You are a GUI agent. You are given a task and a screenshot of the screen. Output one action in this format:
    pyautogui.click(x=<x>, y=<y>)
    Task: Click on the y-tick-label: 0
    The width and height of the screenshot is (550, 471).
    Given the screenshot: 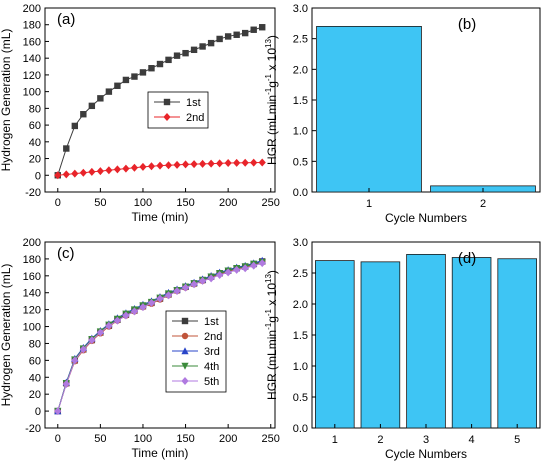 What is the action you would take?
    pyautogui.click(x=38, y=412)
    